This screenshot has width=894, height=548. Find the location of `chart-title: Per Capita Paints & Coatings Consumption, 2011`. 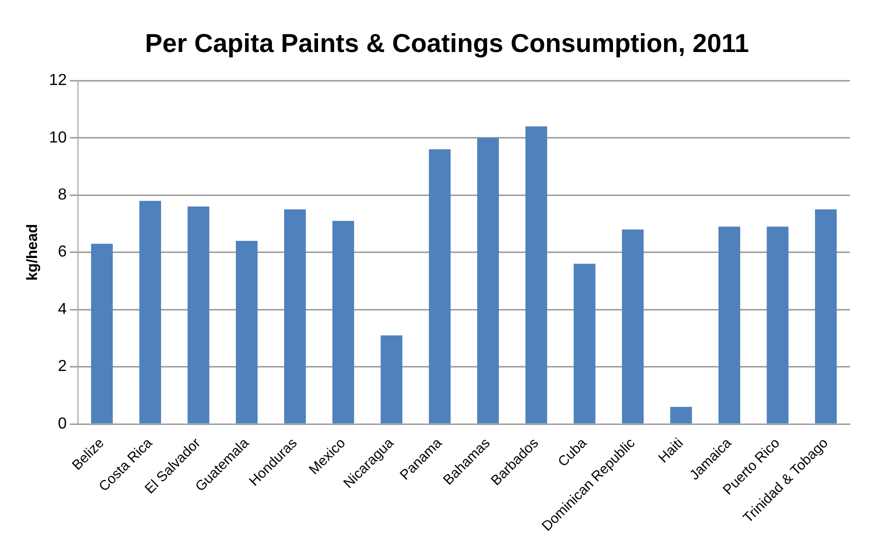

chart-title: Per Capita Paints & Coatings Consumption, 2011 is located at coordinates (447, 44).